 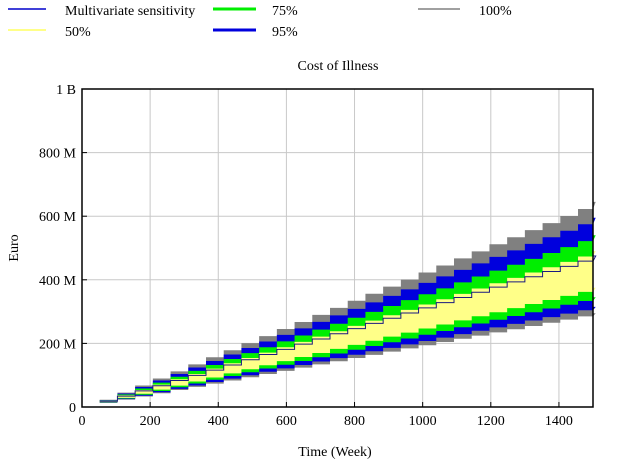 I want to click on legend-item-95: 95%, so click(x=255, y=32).